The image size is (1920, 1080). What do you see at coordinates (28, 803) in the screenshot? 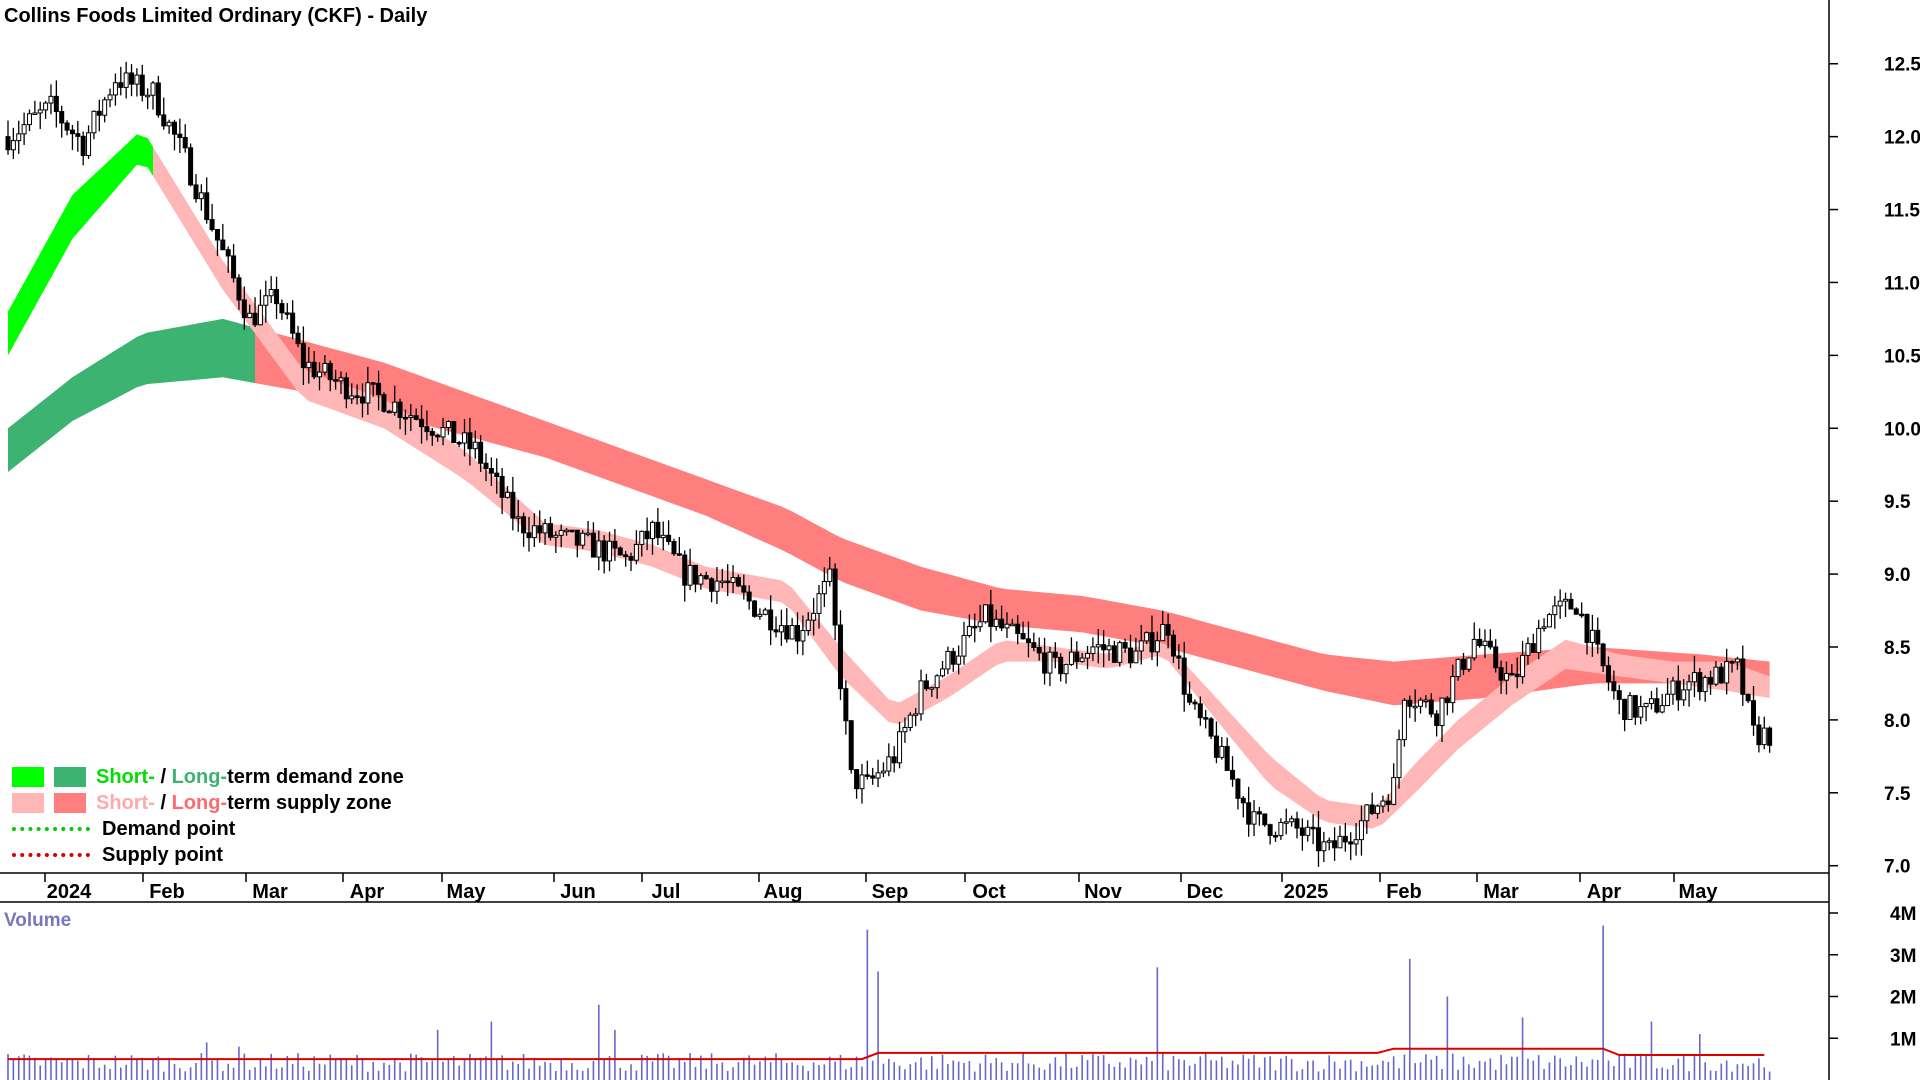
I see `short-supply-swatch` at bounding box center [28, 803].